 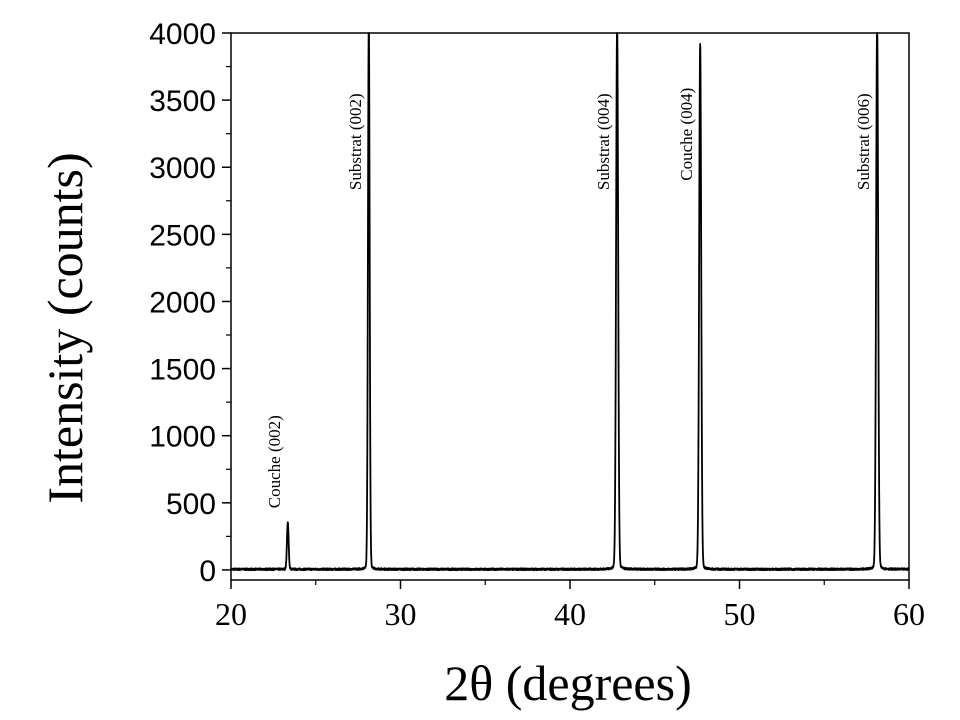 What do you see at coordinates (207, 571) in the screenshot?
I see `y-tick-label: 0` at bounding box center [207, 571].